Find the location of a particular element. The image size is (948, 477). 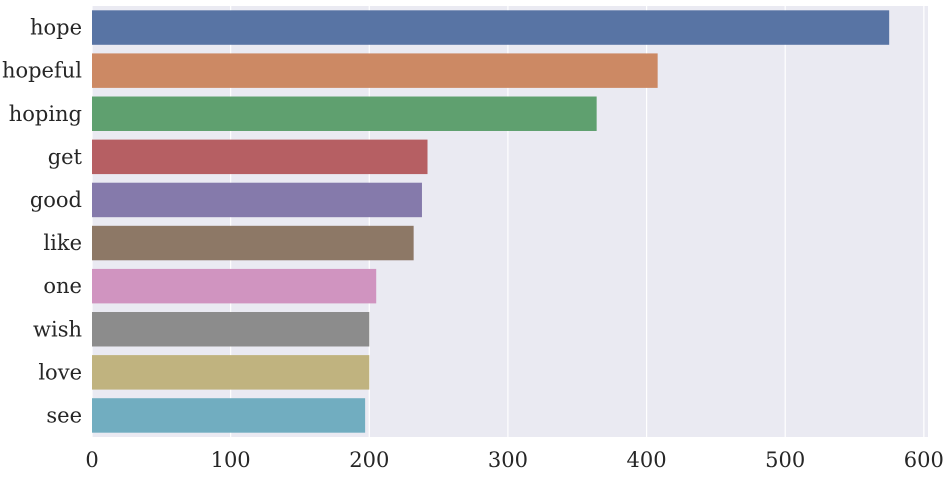

x-tick-label-100: 100 is located at coordinates (231, 460).